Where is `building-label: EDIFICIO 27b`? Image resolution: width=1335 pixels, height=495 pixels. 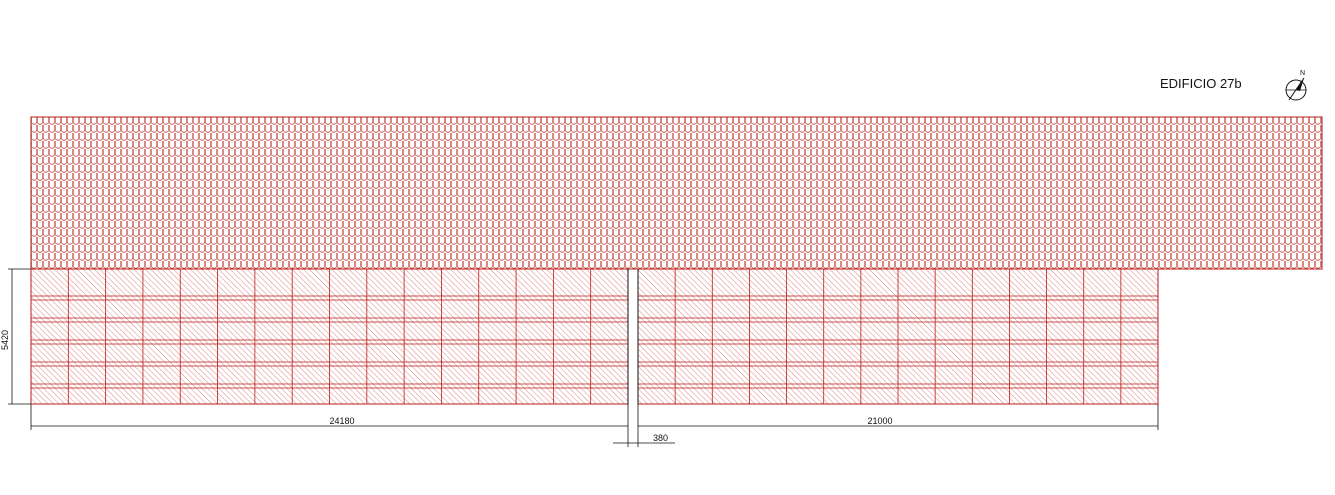
building-label: EDIFICIO 27b is located at coordinates (1201, 83).